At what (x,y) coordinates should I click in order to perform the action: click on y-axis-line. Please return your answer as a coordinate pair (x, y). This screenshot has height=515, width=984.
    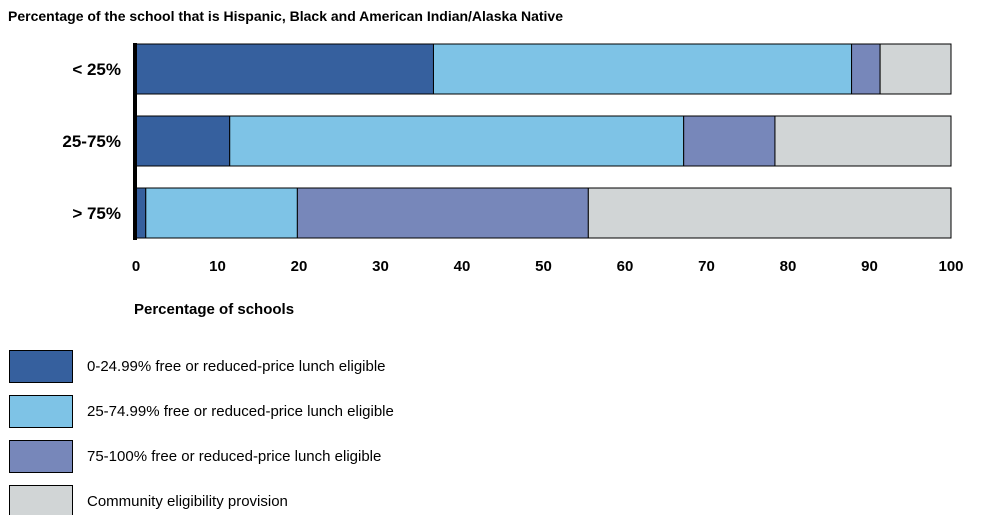
    Looking at the image, I should click on (135, 141).